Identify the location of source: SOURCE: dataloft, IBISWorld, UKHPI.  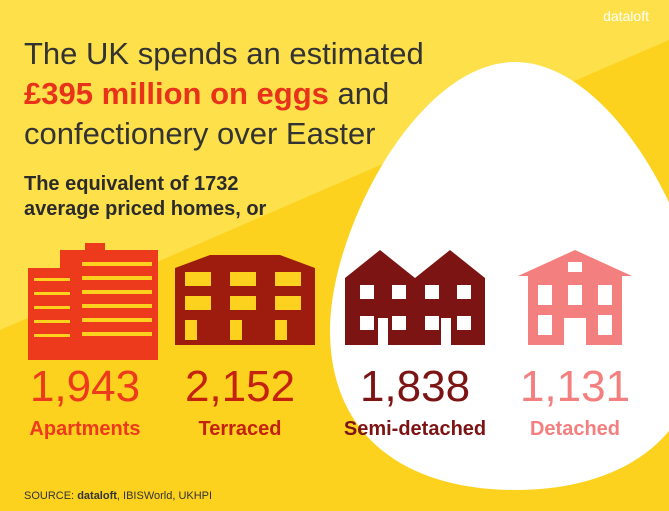
(118, 496).